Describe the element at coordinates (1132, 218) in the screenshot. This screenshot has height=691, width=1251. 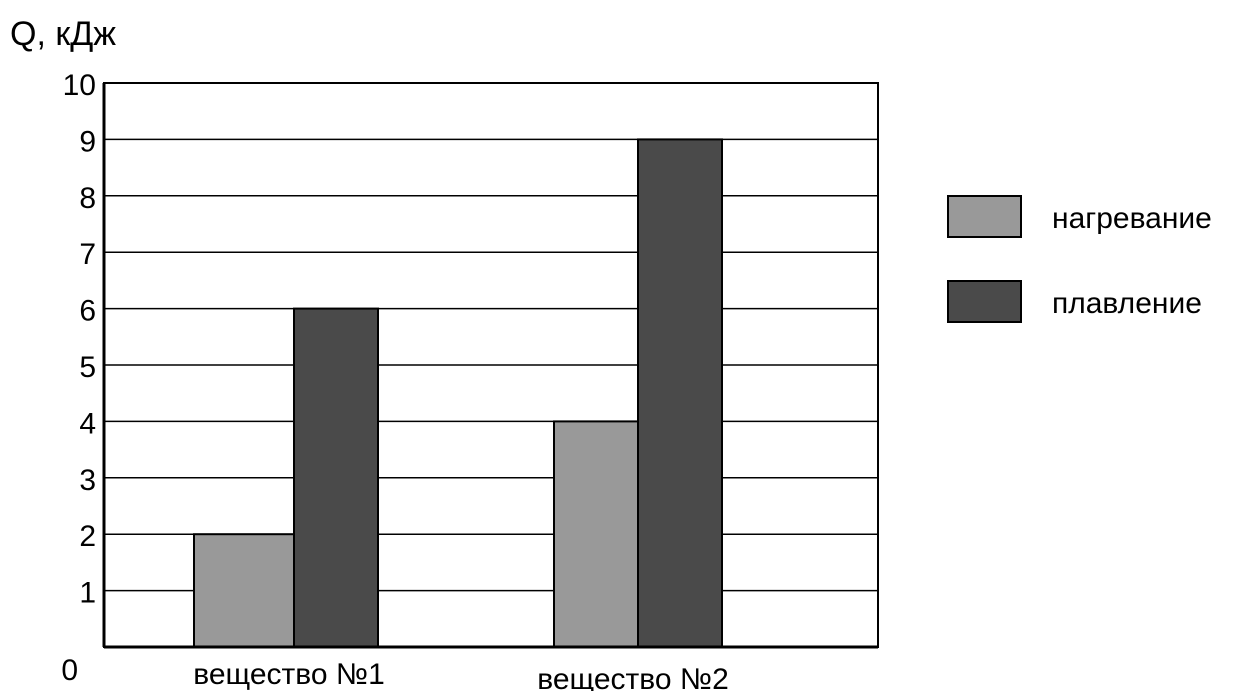
I see `legend-label: нагревание` at that location.